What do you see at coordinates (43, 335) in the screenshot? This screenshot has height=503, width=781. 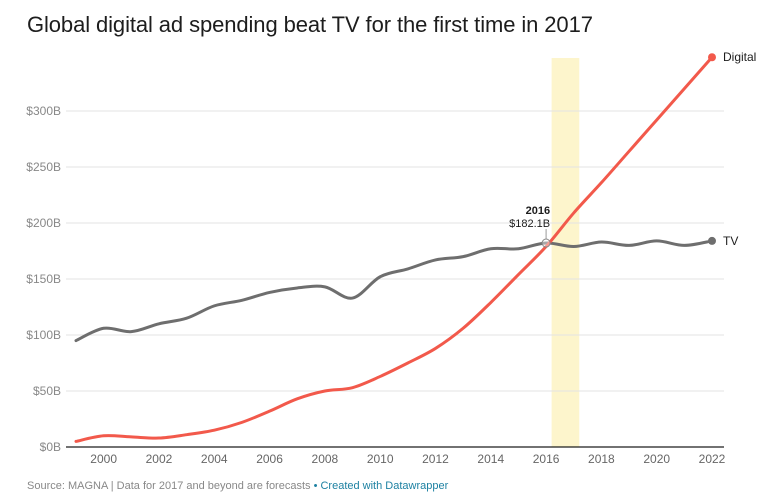 I see `y-tick-label: $100B` at bounding box center [43, 335].